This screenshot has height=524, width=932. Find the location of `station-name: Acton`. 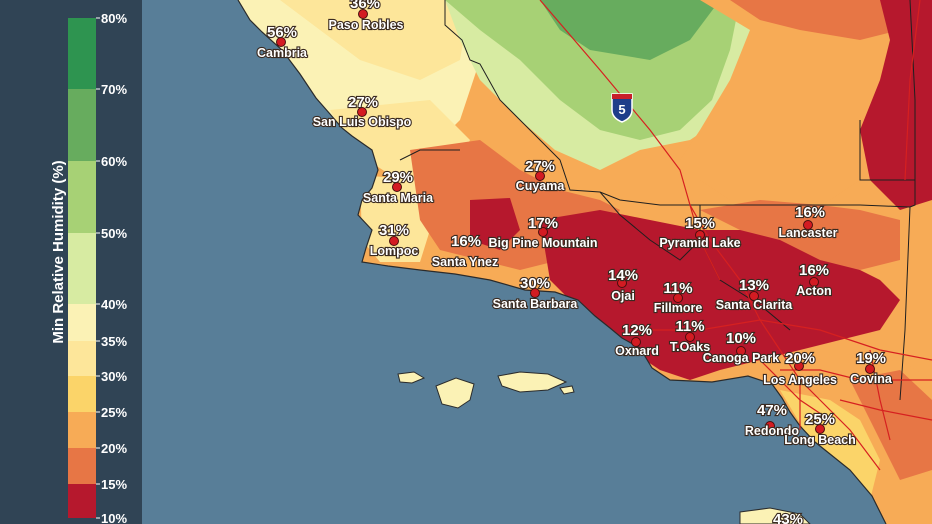

station-name: Acton is located at coordinates (813, 291).